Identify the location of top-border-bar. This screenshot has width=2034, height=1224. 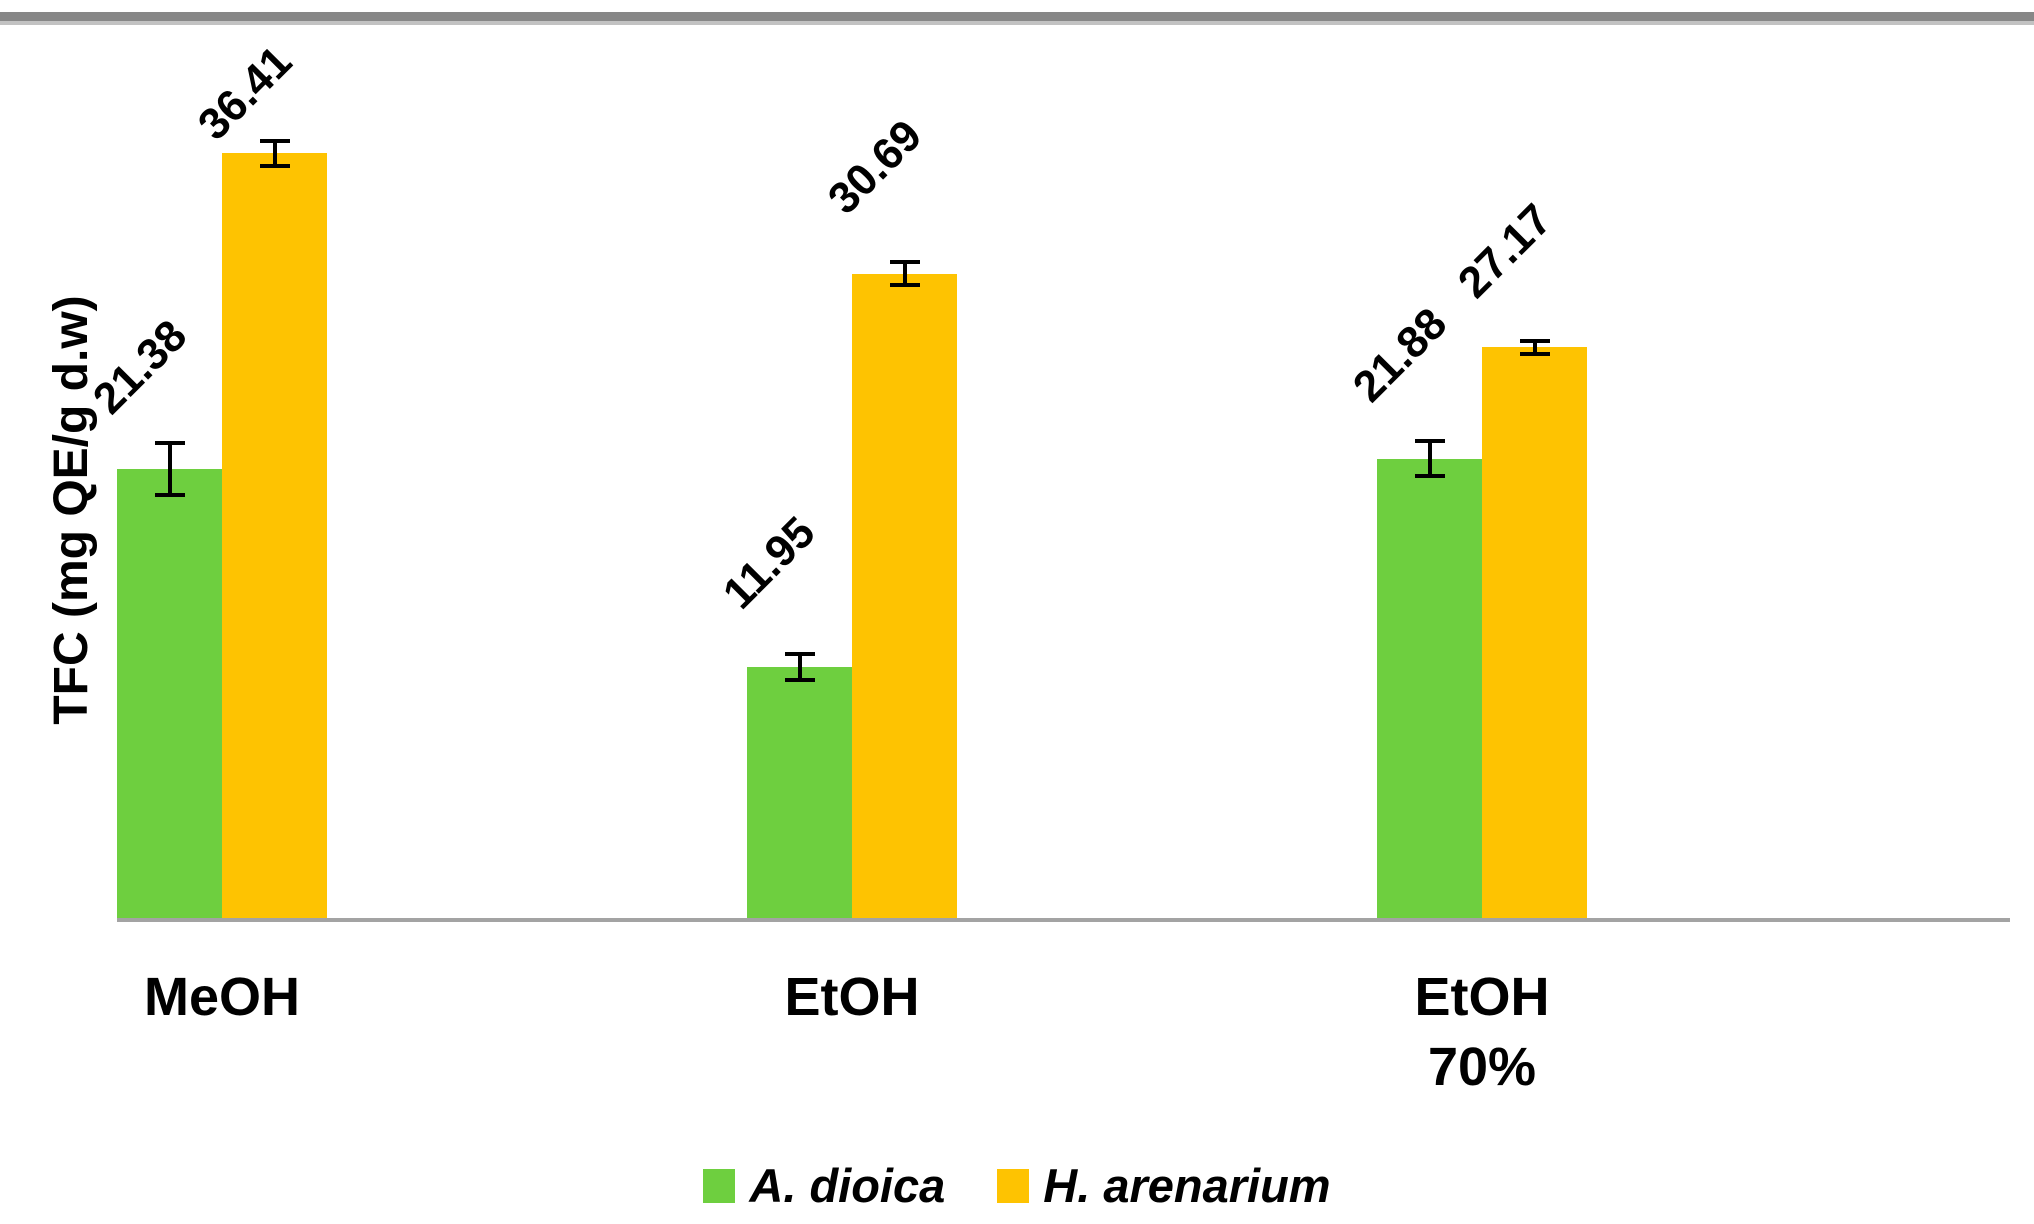
(1017, 18).